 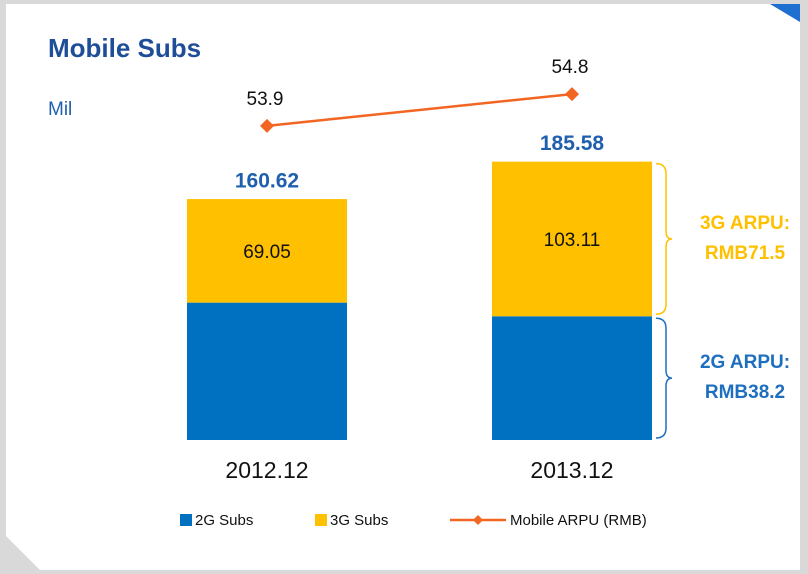 I want to click on data-label: 54.8, so click(x=570, y=67).